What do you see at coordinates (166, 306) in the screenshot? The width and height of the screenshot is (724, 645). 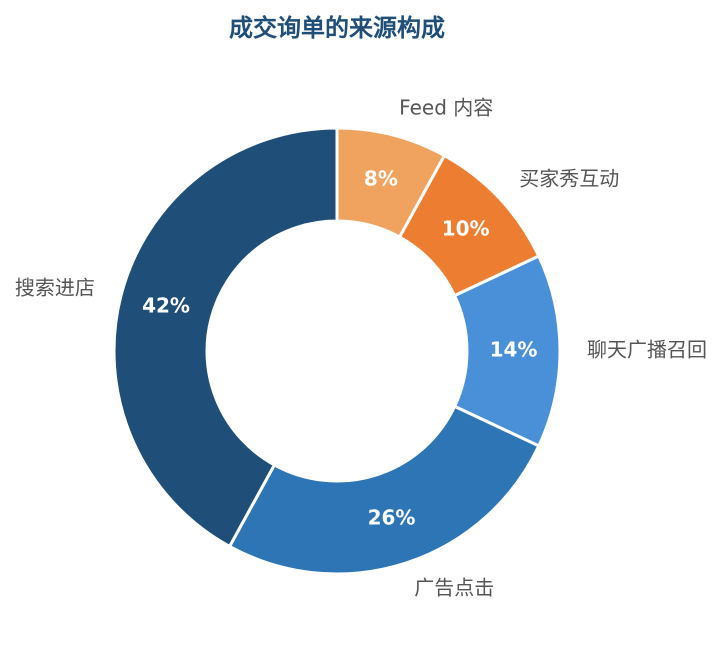 I see `value-label: 42%` at bounding box center [166, 306].